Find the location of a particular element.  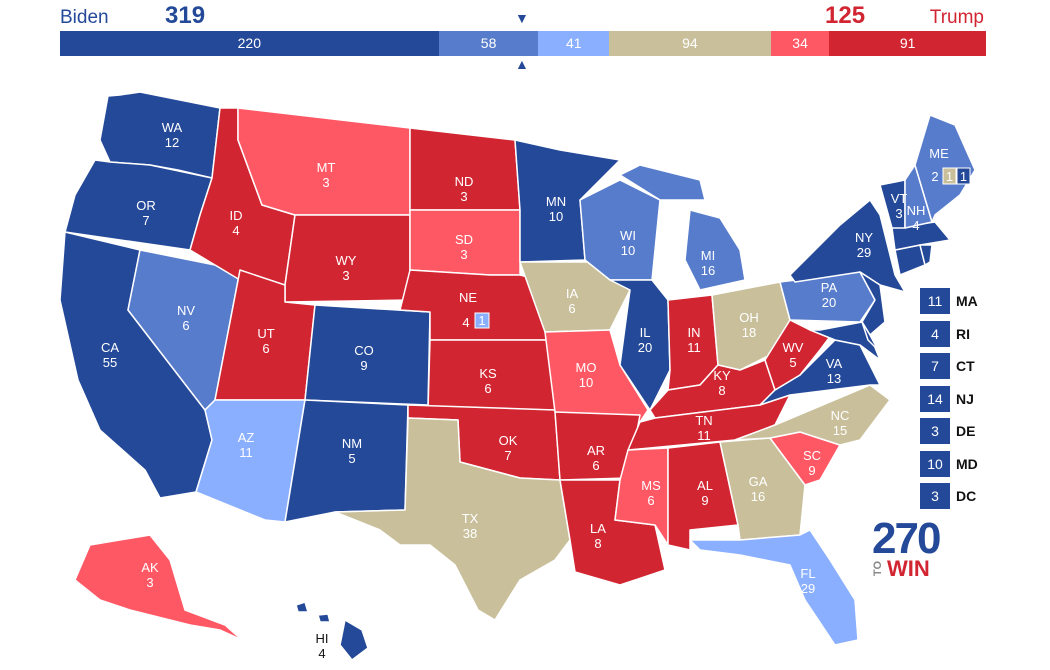

state-WV is located at coordinates (800, 355).